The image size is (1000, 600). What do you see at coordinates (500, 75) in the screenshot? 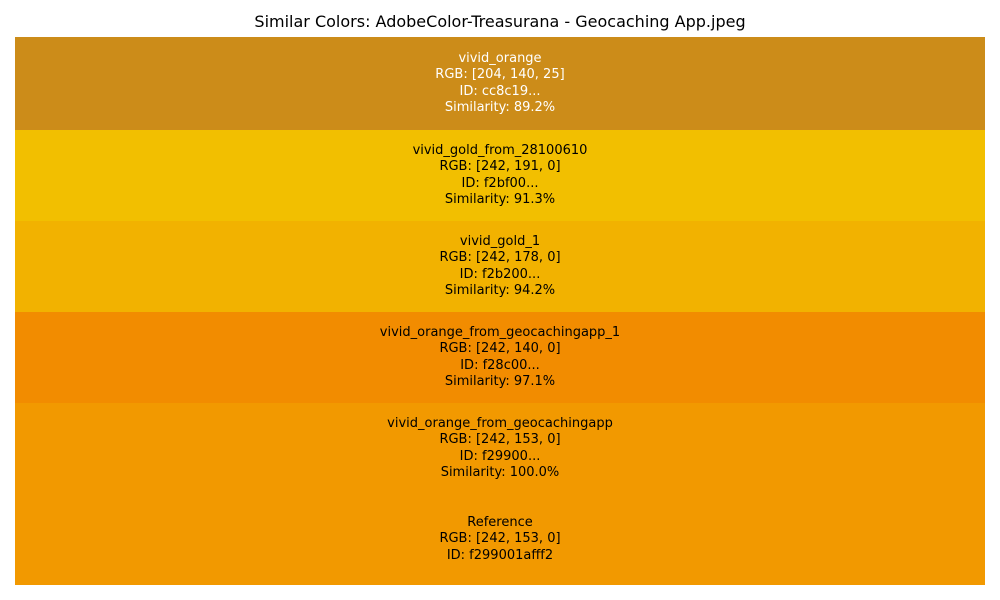
I see `swatch-rgb: RGB: [204, 140, 25]` at bounding box center [500, 75].